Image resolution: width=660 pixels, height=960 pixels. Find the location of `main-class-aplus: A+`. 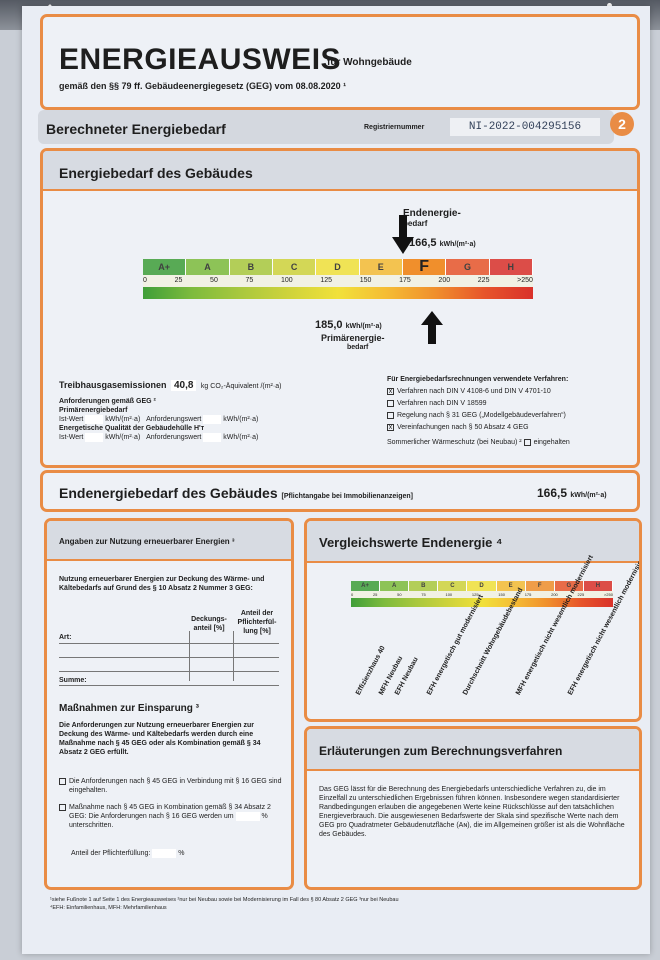

main-class-aplus: A+ is located at coordinates (165, 267).